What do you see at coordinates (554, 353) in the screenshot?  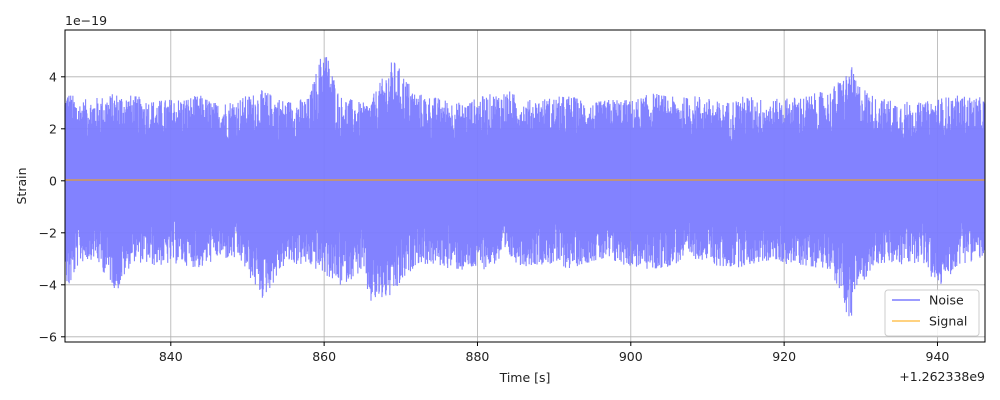 I see `x-axis: 840 860 880 900 920 940` at bounding box center [554, 353].